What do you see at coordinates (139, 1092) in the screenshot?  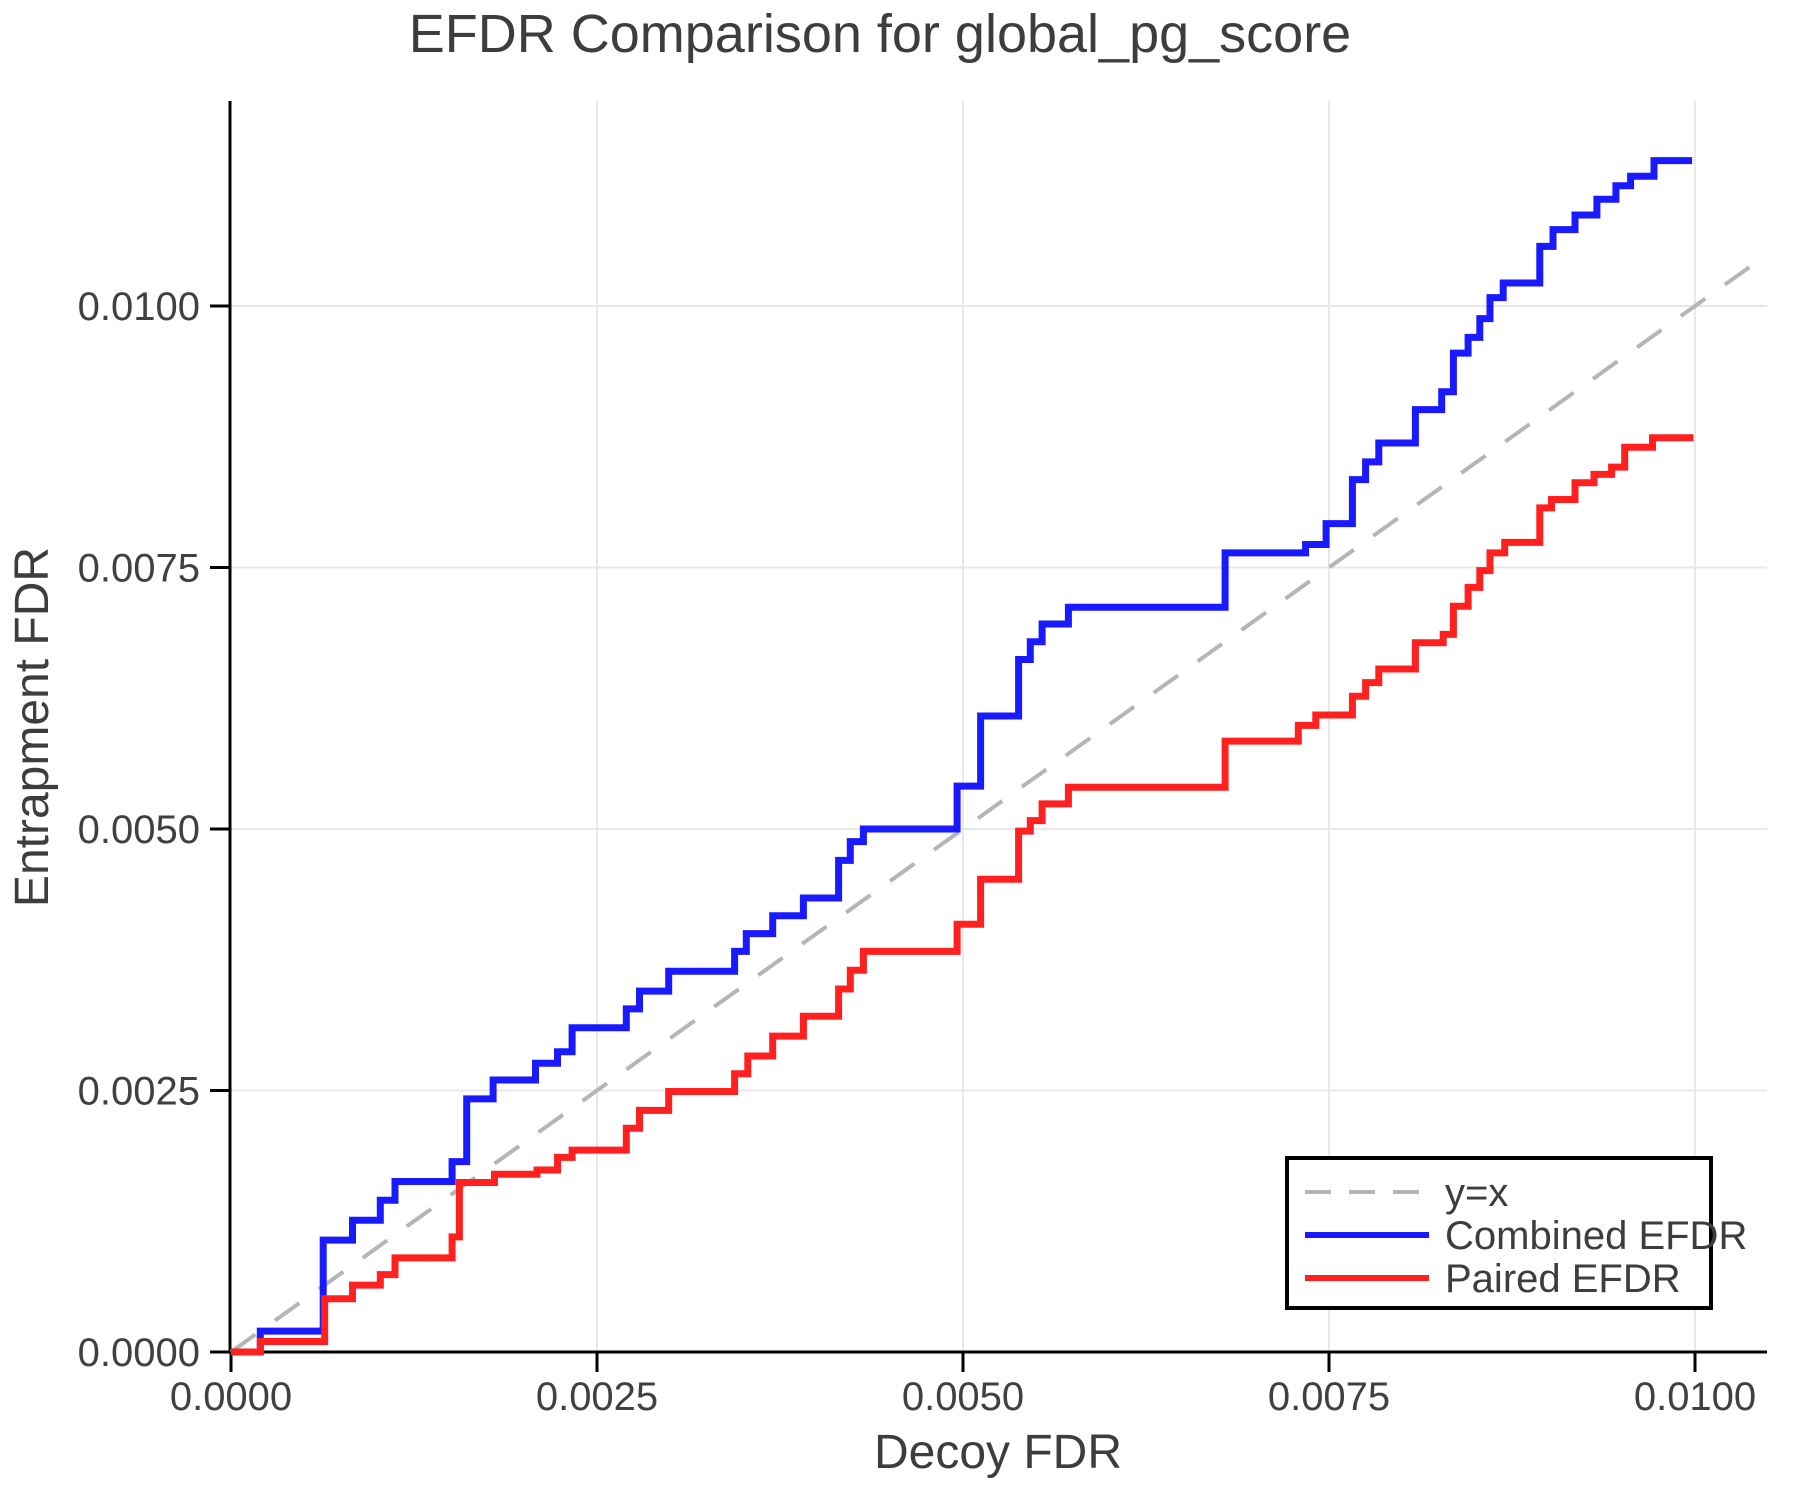 I see `y-tick-label: 0.0025` at bounding box center [139, 1092].